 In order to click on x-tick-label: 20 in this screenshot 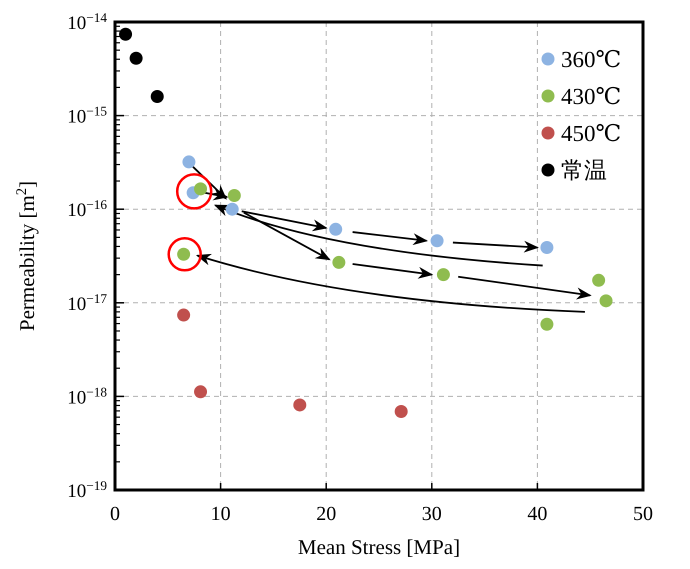, I will do `click(326, 514)`.